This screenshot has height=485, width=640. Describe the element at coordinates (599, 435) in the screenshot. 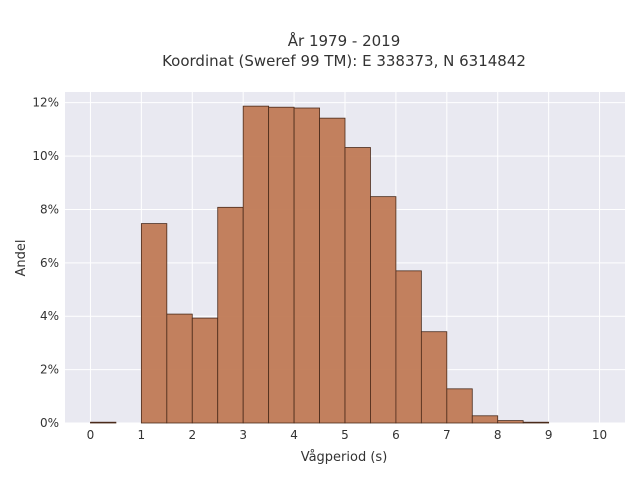

I see `x-tick-label-10: 10` at that location.